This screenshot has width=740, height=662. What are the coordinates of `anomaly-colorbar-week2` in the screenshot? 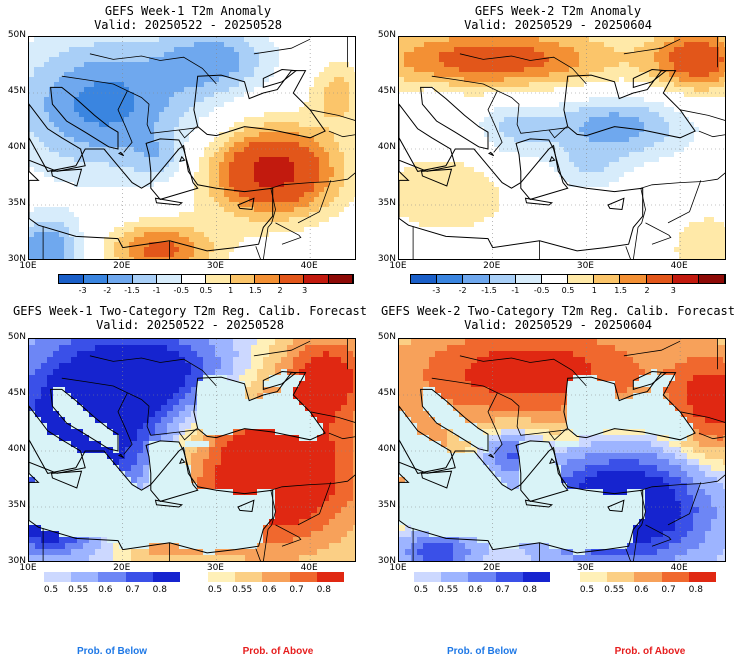 It's located at (568, 279).